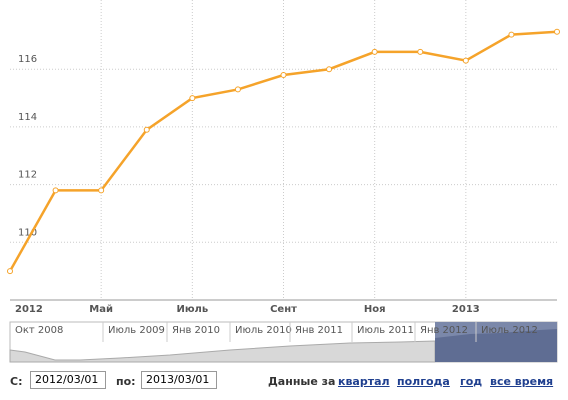  I want to click on navigator-label: Окт 2008, so click(39, 330).